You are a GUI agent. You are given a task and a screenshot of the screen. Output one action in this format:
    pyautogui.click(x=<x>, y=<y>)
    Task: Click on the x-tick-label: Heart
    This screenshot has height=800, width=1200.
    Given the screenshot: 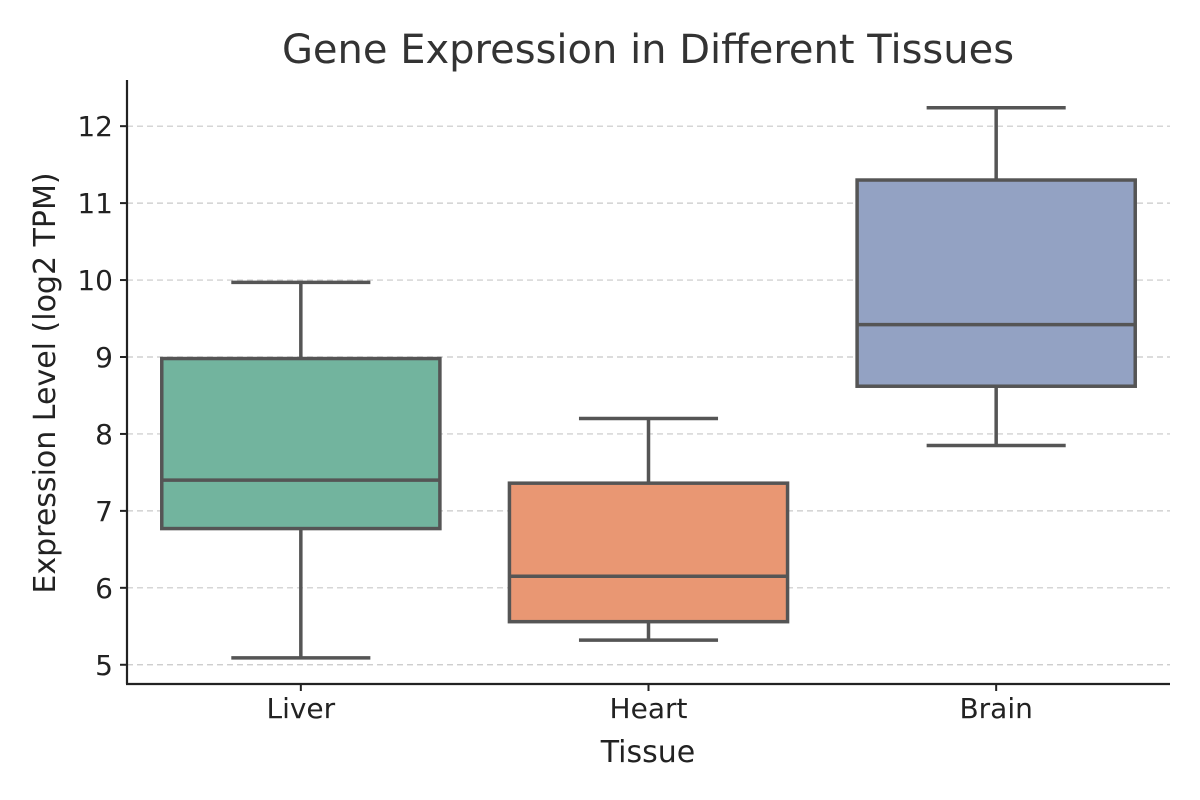 What is the action you would take?
    pyautogui.click(x=649, y=708)
    